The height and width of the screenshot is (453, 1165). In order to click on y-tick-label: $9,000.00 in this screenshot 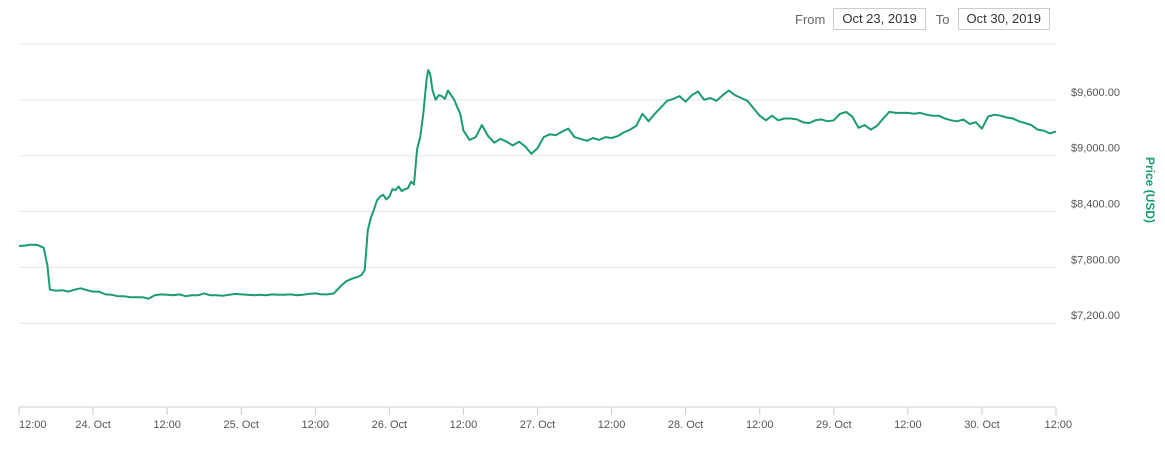, I will do `click(1095, 149)`.